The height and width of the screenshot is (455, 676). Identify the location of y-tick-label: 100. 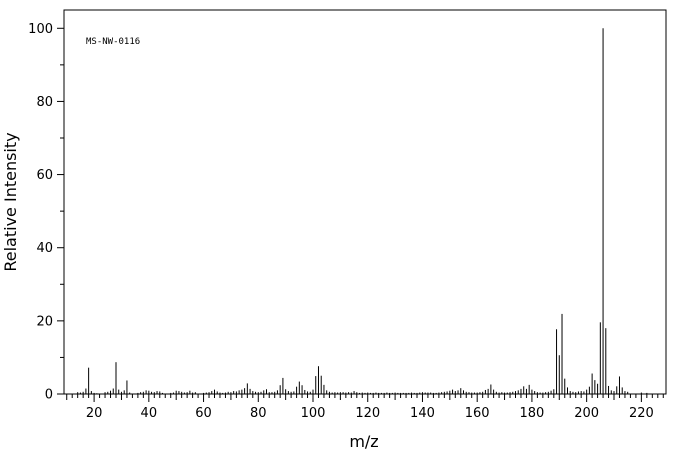
(40, 29).